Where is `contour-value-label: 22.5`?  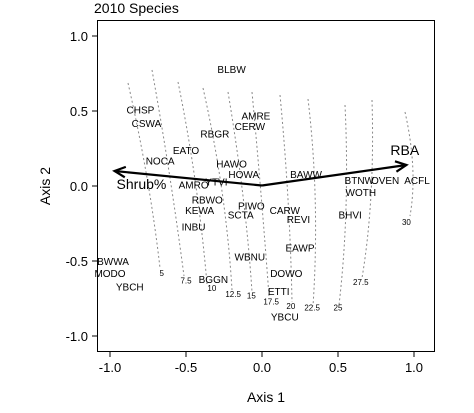
contour-value-label: 22.5 is located at coordinates (312, 308).